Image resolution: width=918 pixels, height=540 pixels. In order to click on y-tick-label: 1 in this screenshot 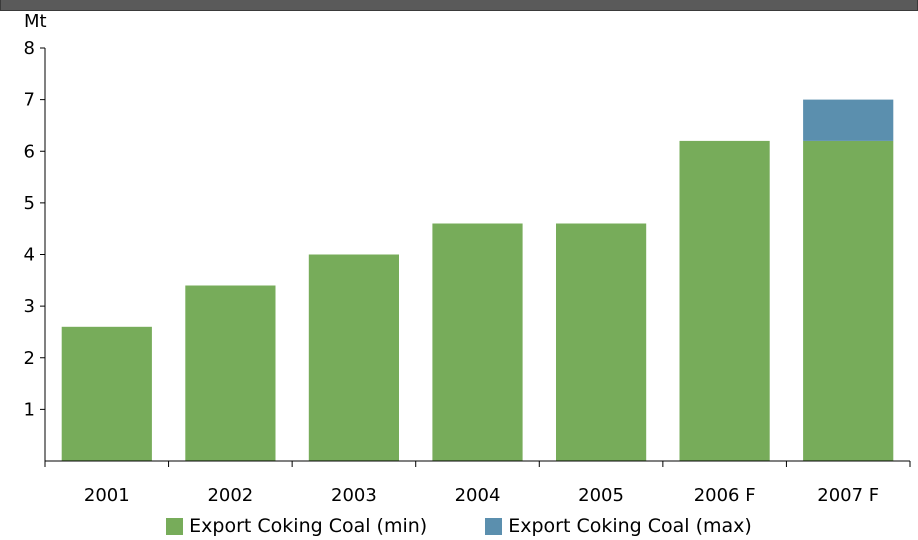, I will do `click(29, 409)`.